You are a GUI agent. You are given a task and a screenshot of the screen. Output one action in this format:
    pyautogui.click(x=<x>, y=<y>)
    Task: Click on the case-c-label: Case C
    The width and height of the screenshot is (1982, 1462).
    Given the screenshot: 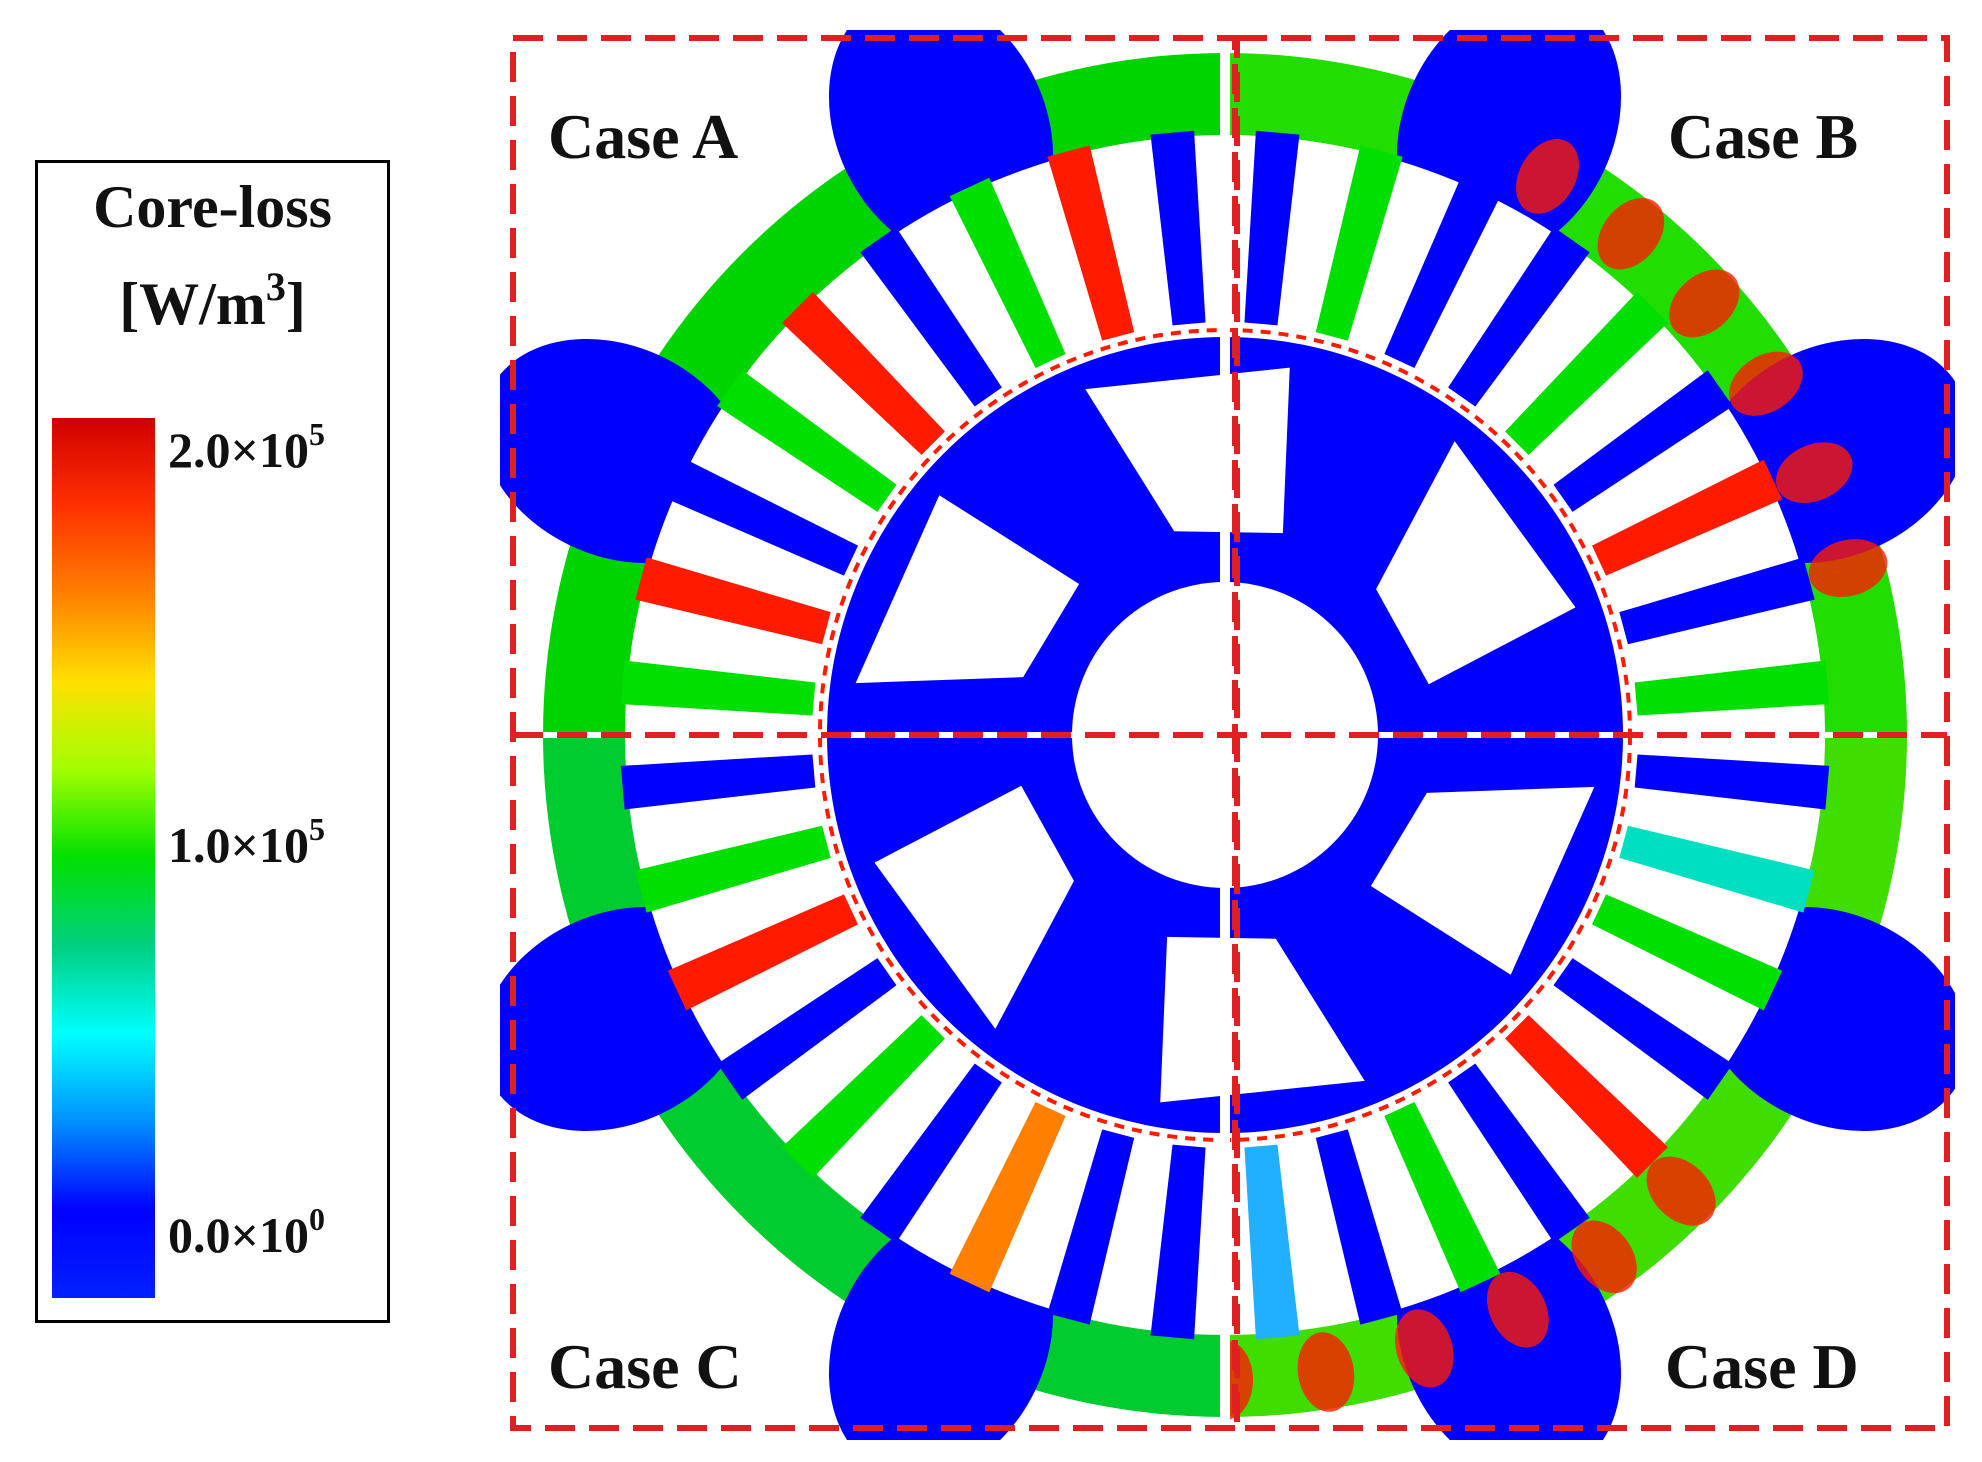 What is the action you would take?
    pyautogui.click(x=645, y=1366)
    